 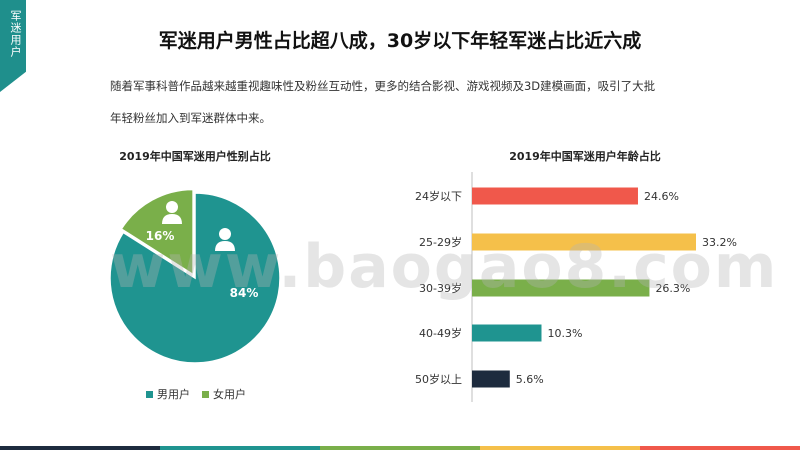 What do you see at coordinates (530, 379) in the screenshot?
I see `bar-value-label-4: 5.6%` at bounding box center [530, 379].